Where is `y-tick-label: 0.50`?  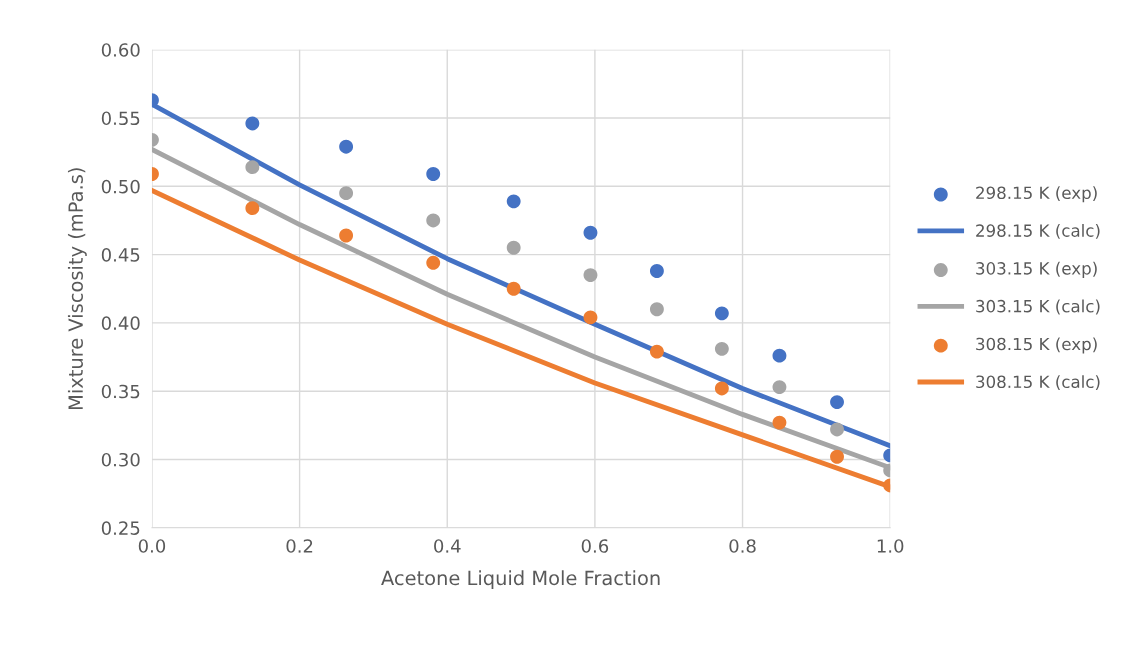 y-tick-label: 0.50 is located at coordinates (120, 186).